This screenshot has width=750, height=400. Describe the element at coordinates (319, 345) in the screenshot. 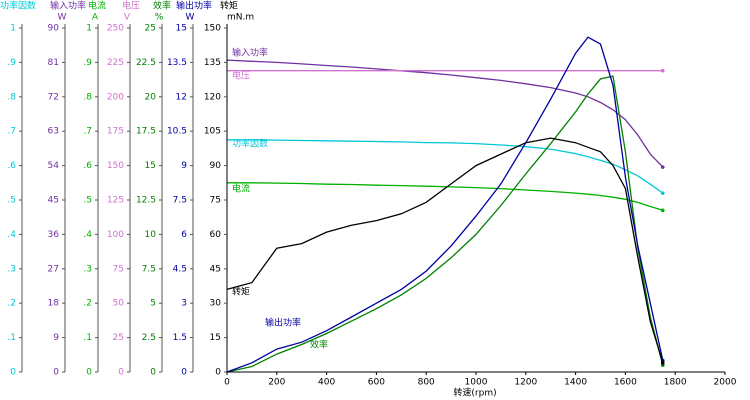

I see `curve-label: 效率` at that location.